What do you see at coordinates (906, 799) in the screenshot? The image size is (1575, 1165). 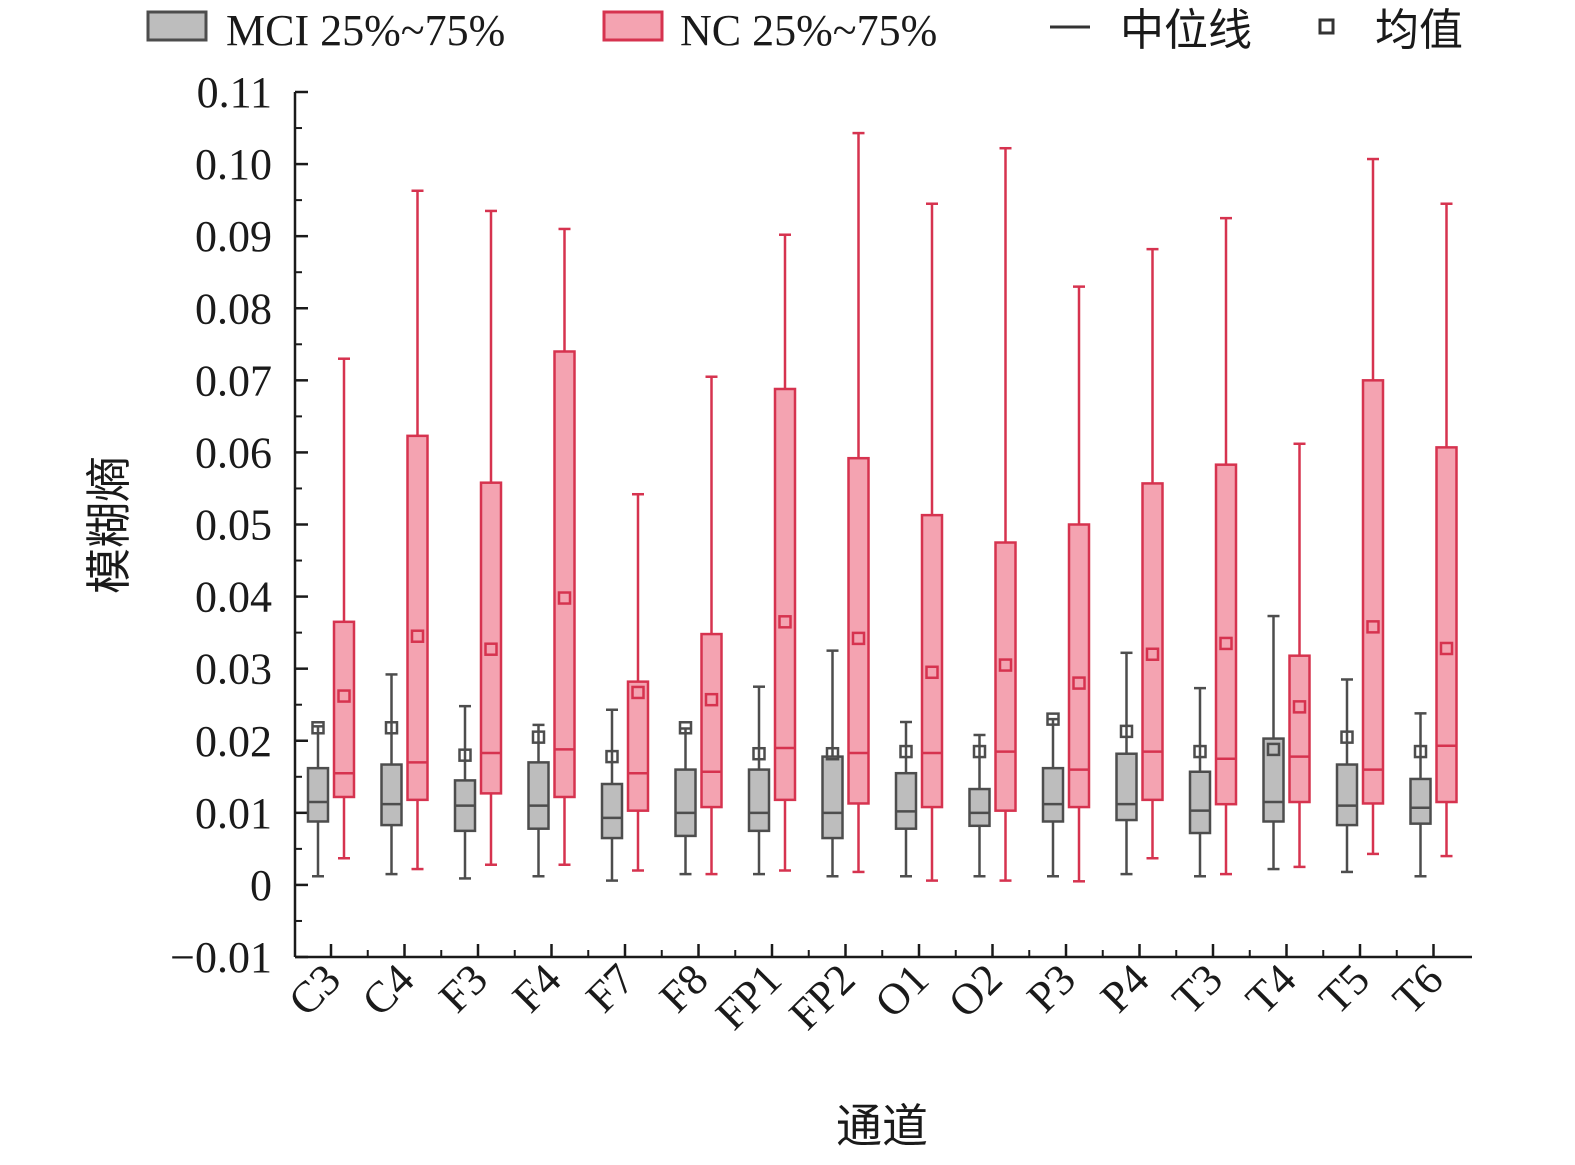 I see `mci-box-O1` at bounding box center [906, 799].